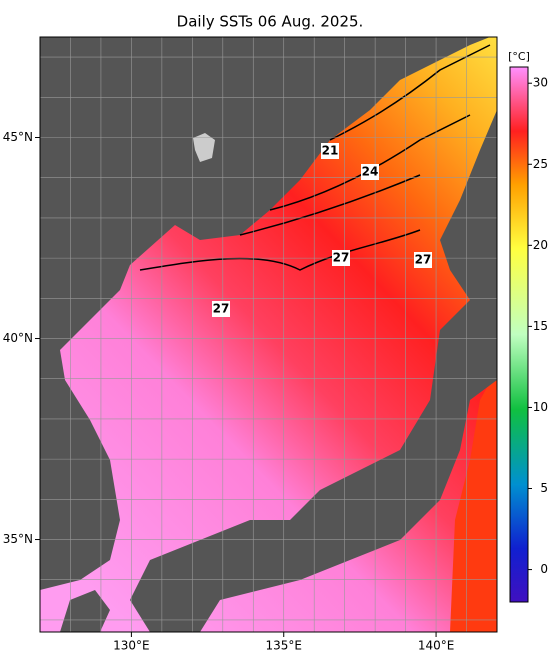 This screenshot has height=657, width=558. What do you see at coordinates (85, 611) in the screenshot?
I see `land-kyushu` at bounding box center [85, 611].